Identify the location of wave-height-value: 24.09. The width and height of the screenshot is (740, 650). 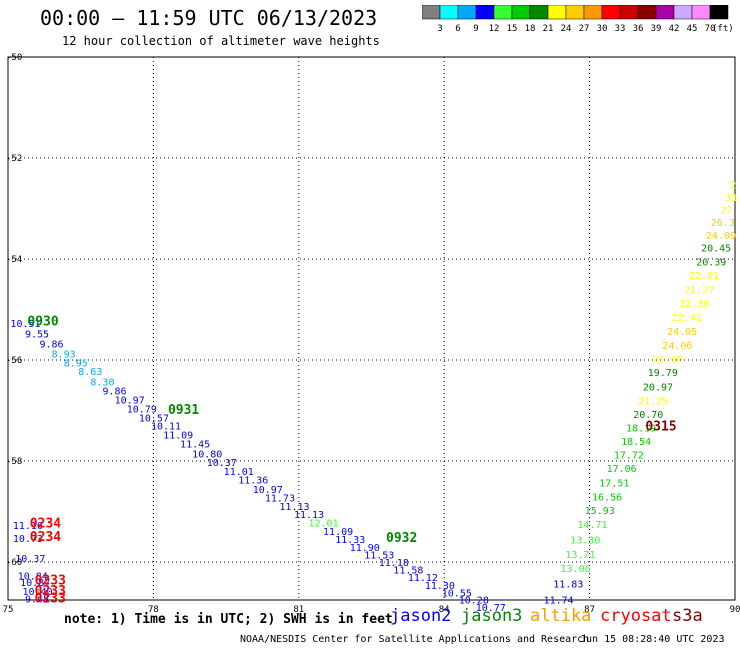
(721, 236).